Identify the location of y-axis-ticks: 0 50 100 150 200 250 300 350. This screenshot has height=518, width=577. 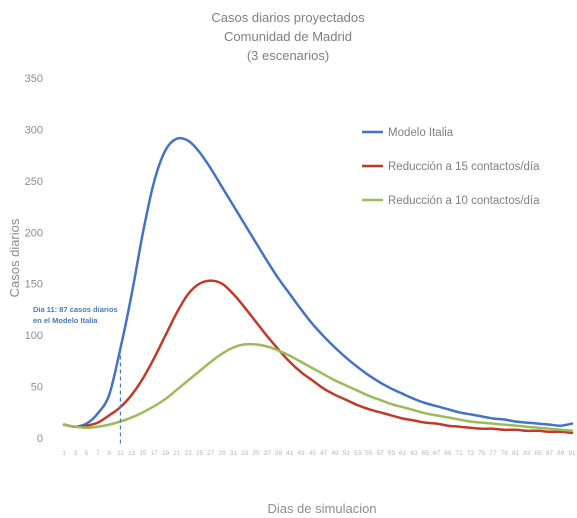
(34, 259).